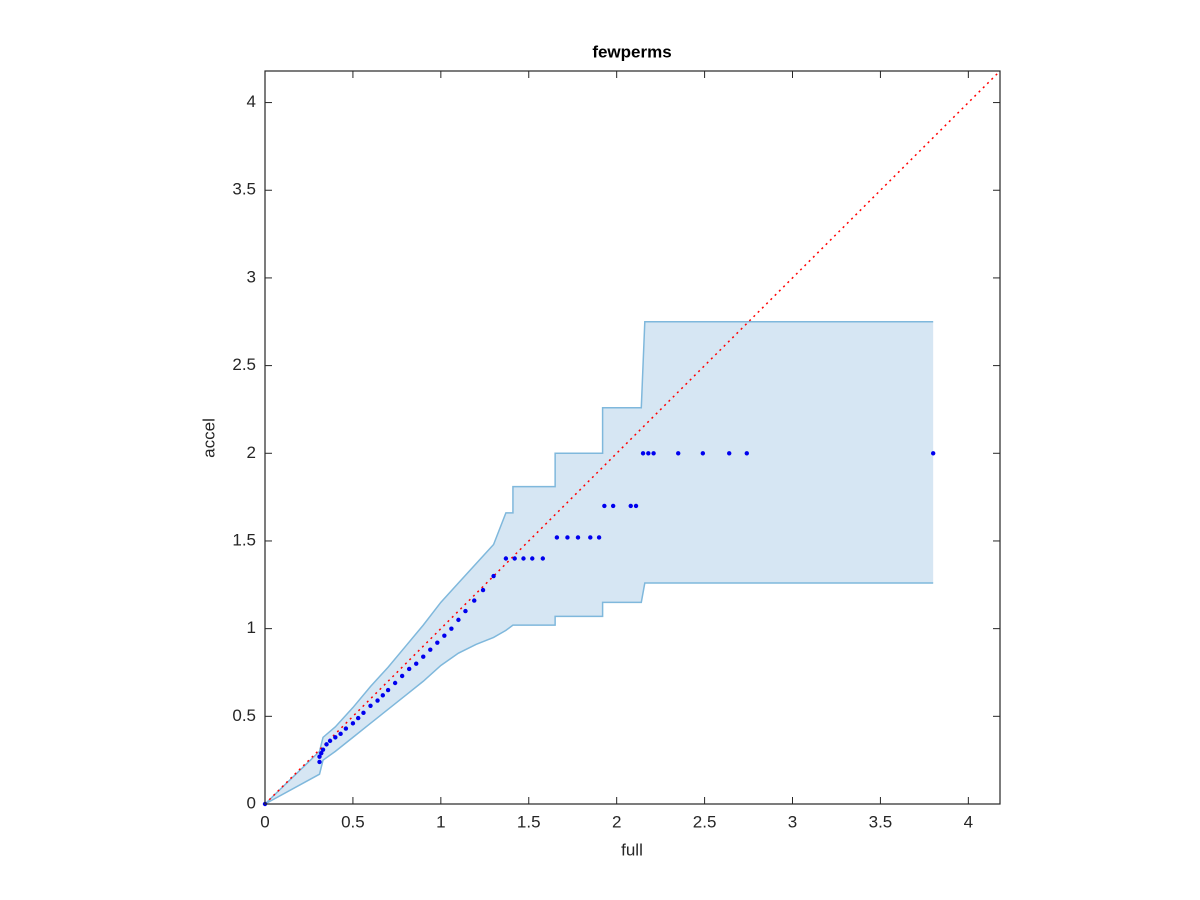 This screenshot has width=1200, height=900. What do you see at coordinates (705, 821) in the screenshot?
I see `x-tick-label: 2.5` at bounding box center [705, 821].